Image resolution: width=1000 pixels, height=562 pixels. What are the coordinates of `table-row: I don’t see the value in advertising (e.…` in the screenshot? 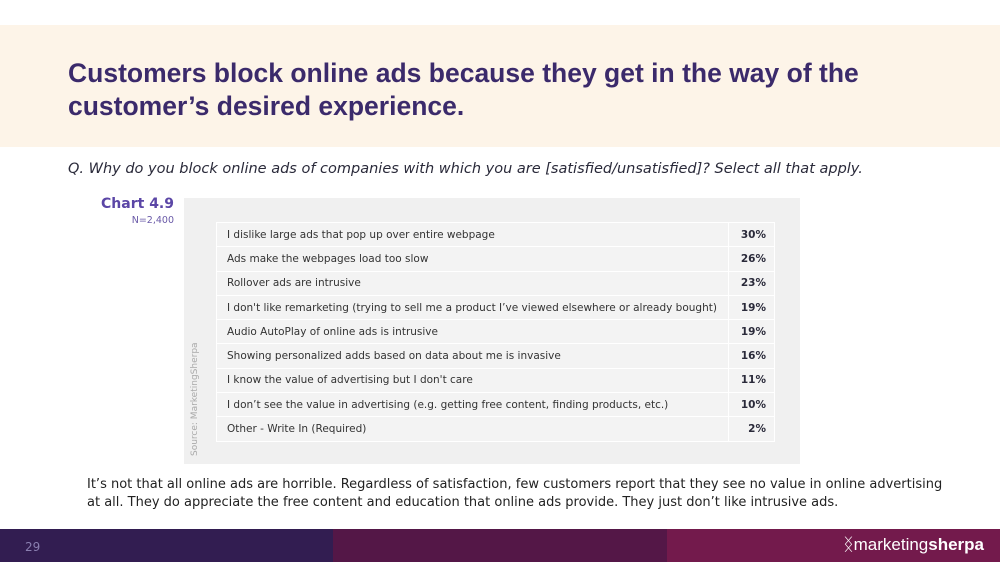 It's located at (495, 405).